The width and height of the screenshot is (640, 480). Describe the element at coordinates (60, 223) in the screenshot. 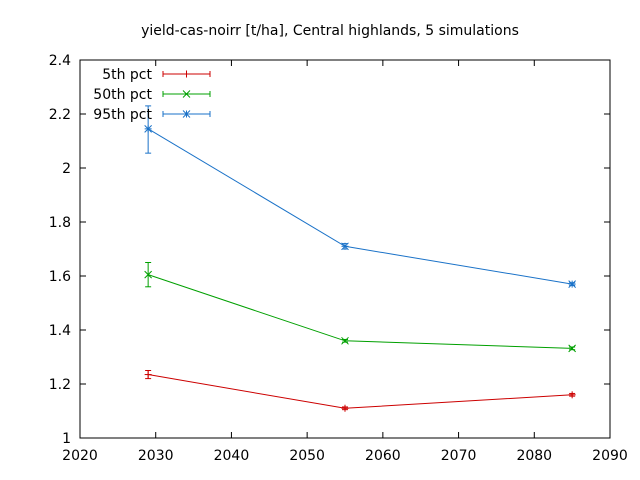

I see `y-tick-label: 1.8` at that location.